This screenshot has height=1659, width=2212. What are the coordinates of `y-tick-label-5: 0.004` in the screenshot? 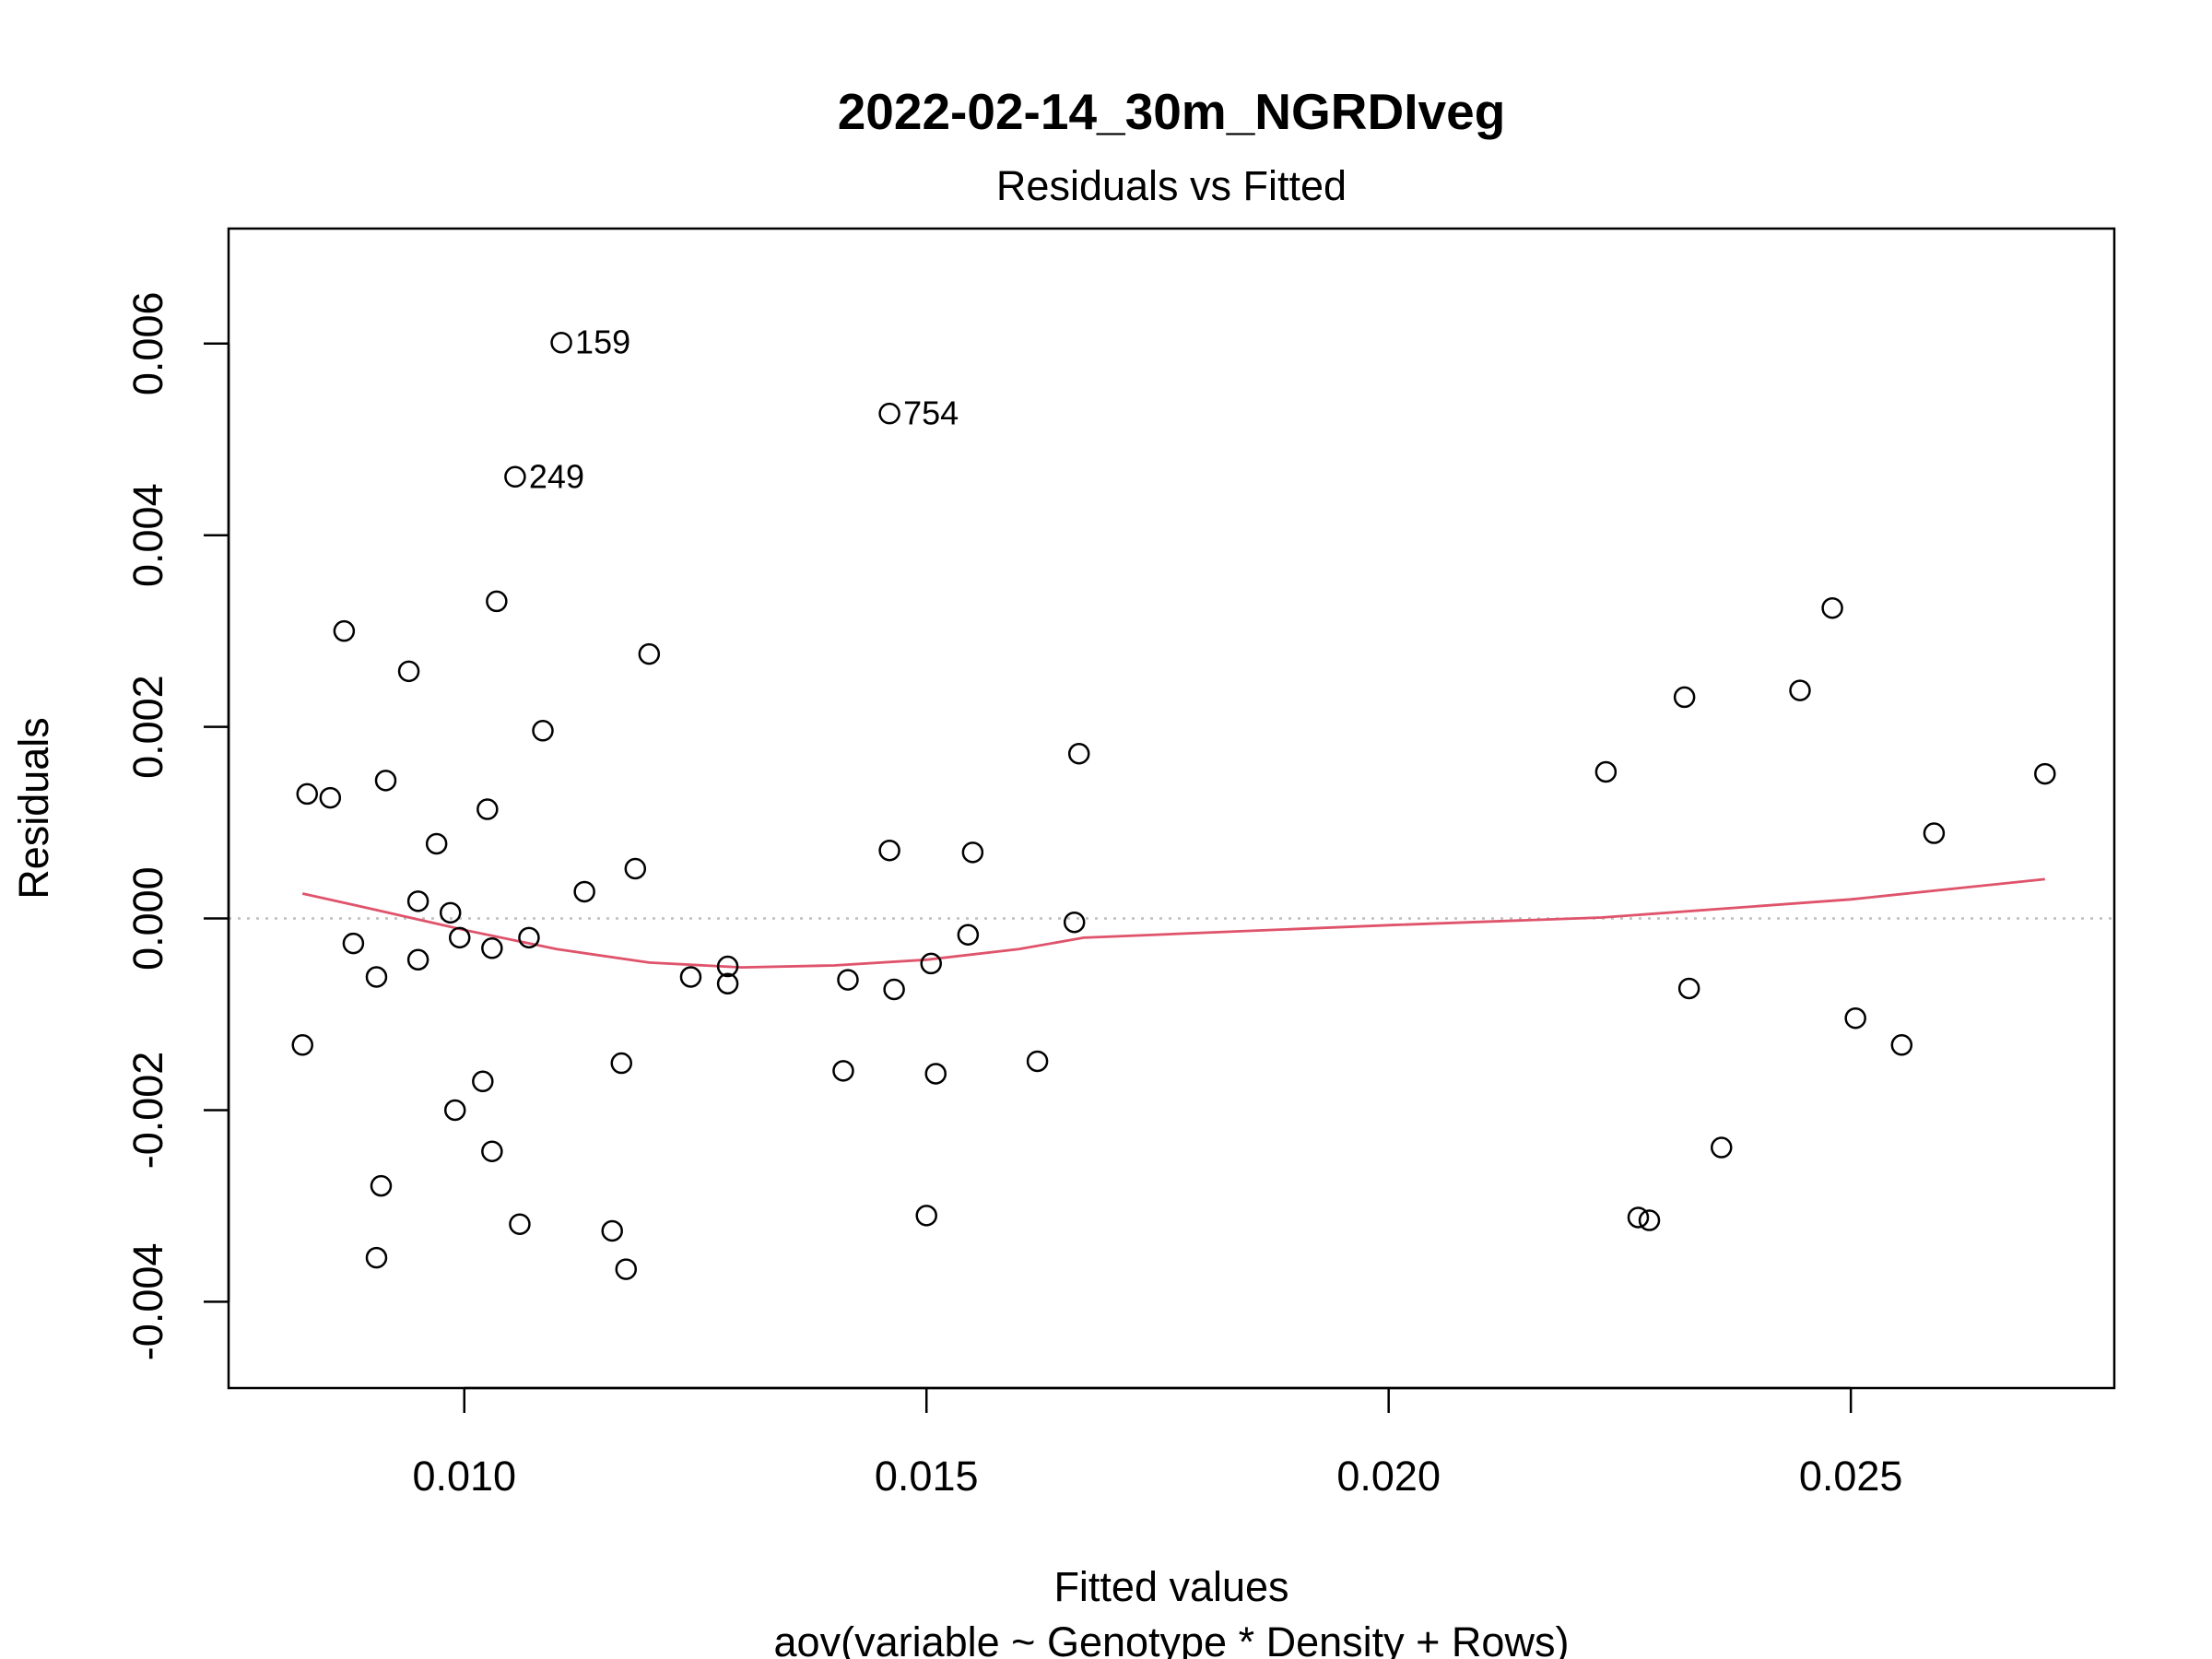 It's located at (147, 535).